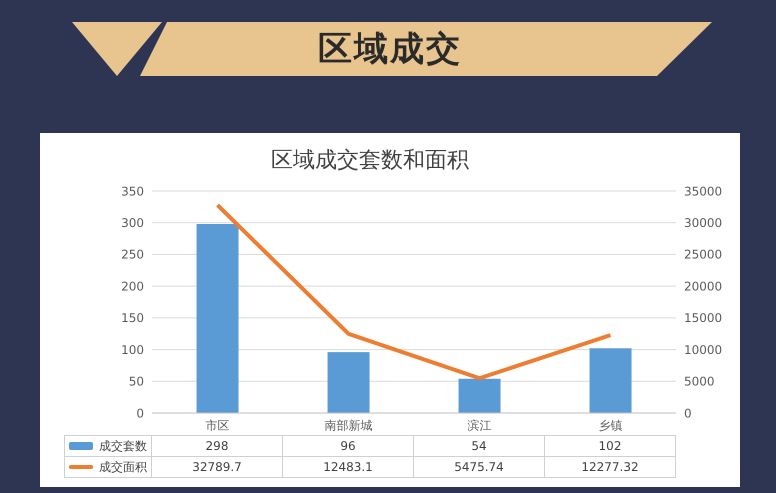 This screenshot has width=776, height=493. What do you see at coordinates (132, 286) in the screenshot?
I see `y-tick-label: 200` at bounding box center [132, 286].